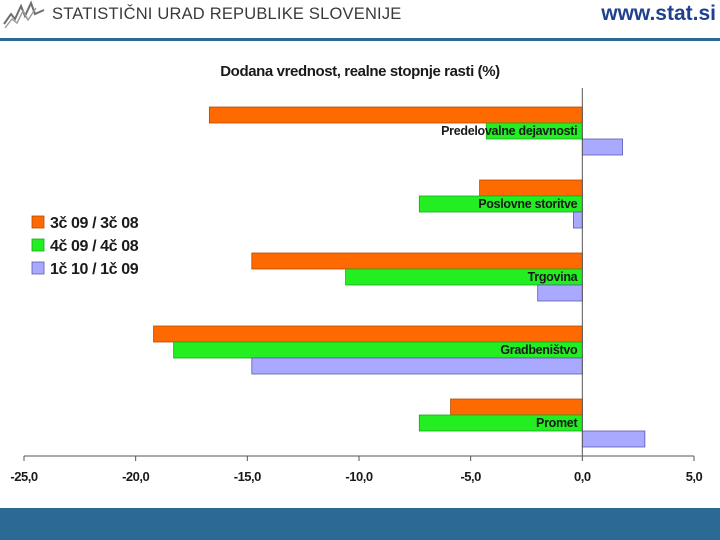 This screenshot has height=540, width=720. What do you see at coordinates (94, 223) in the screenshot?
I see `legend-label-1: 3č 09 / 3č 08` at bounding box center [94, 223].